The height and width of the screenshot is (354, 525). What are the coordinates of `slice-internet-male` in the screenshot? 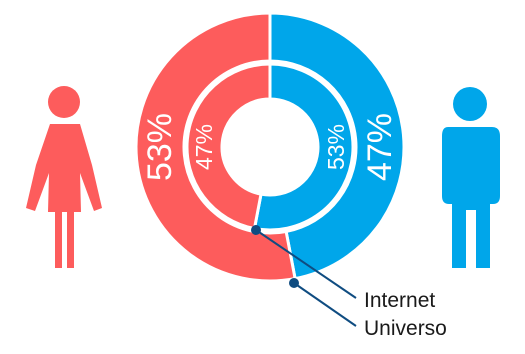 It's located at (303, 147).